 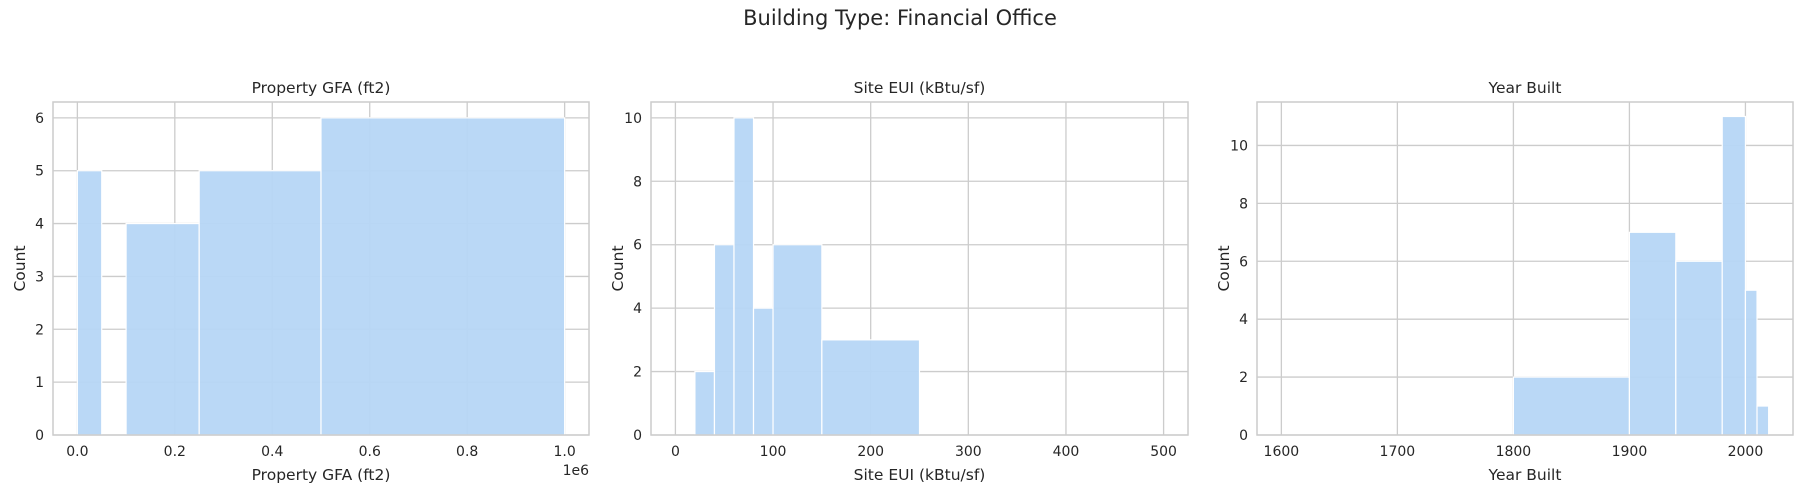 What do you see at coordinates (637, 246) in the screenshot?
I see `site-eui-ytick-label: 6` at bounding box center [637, 246].